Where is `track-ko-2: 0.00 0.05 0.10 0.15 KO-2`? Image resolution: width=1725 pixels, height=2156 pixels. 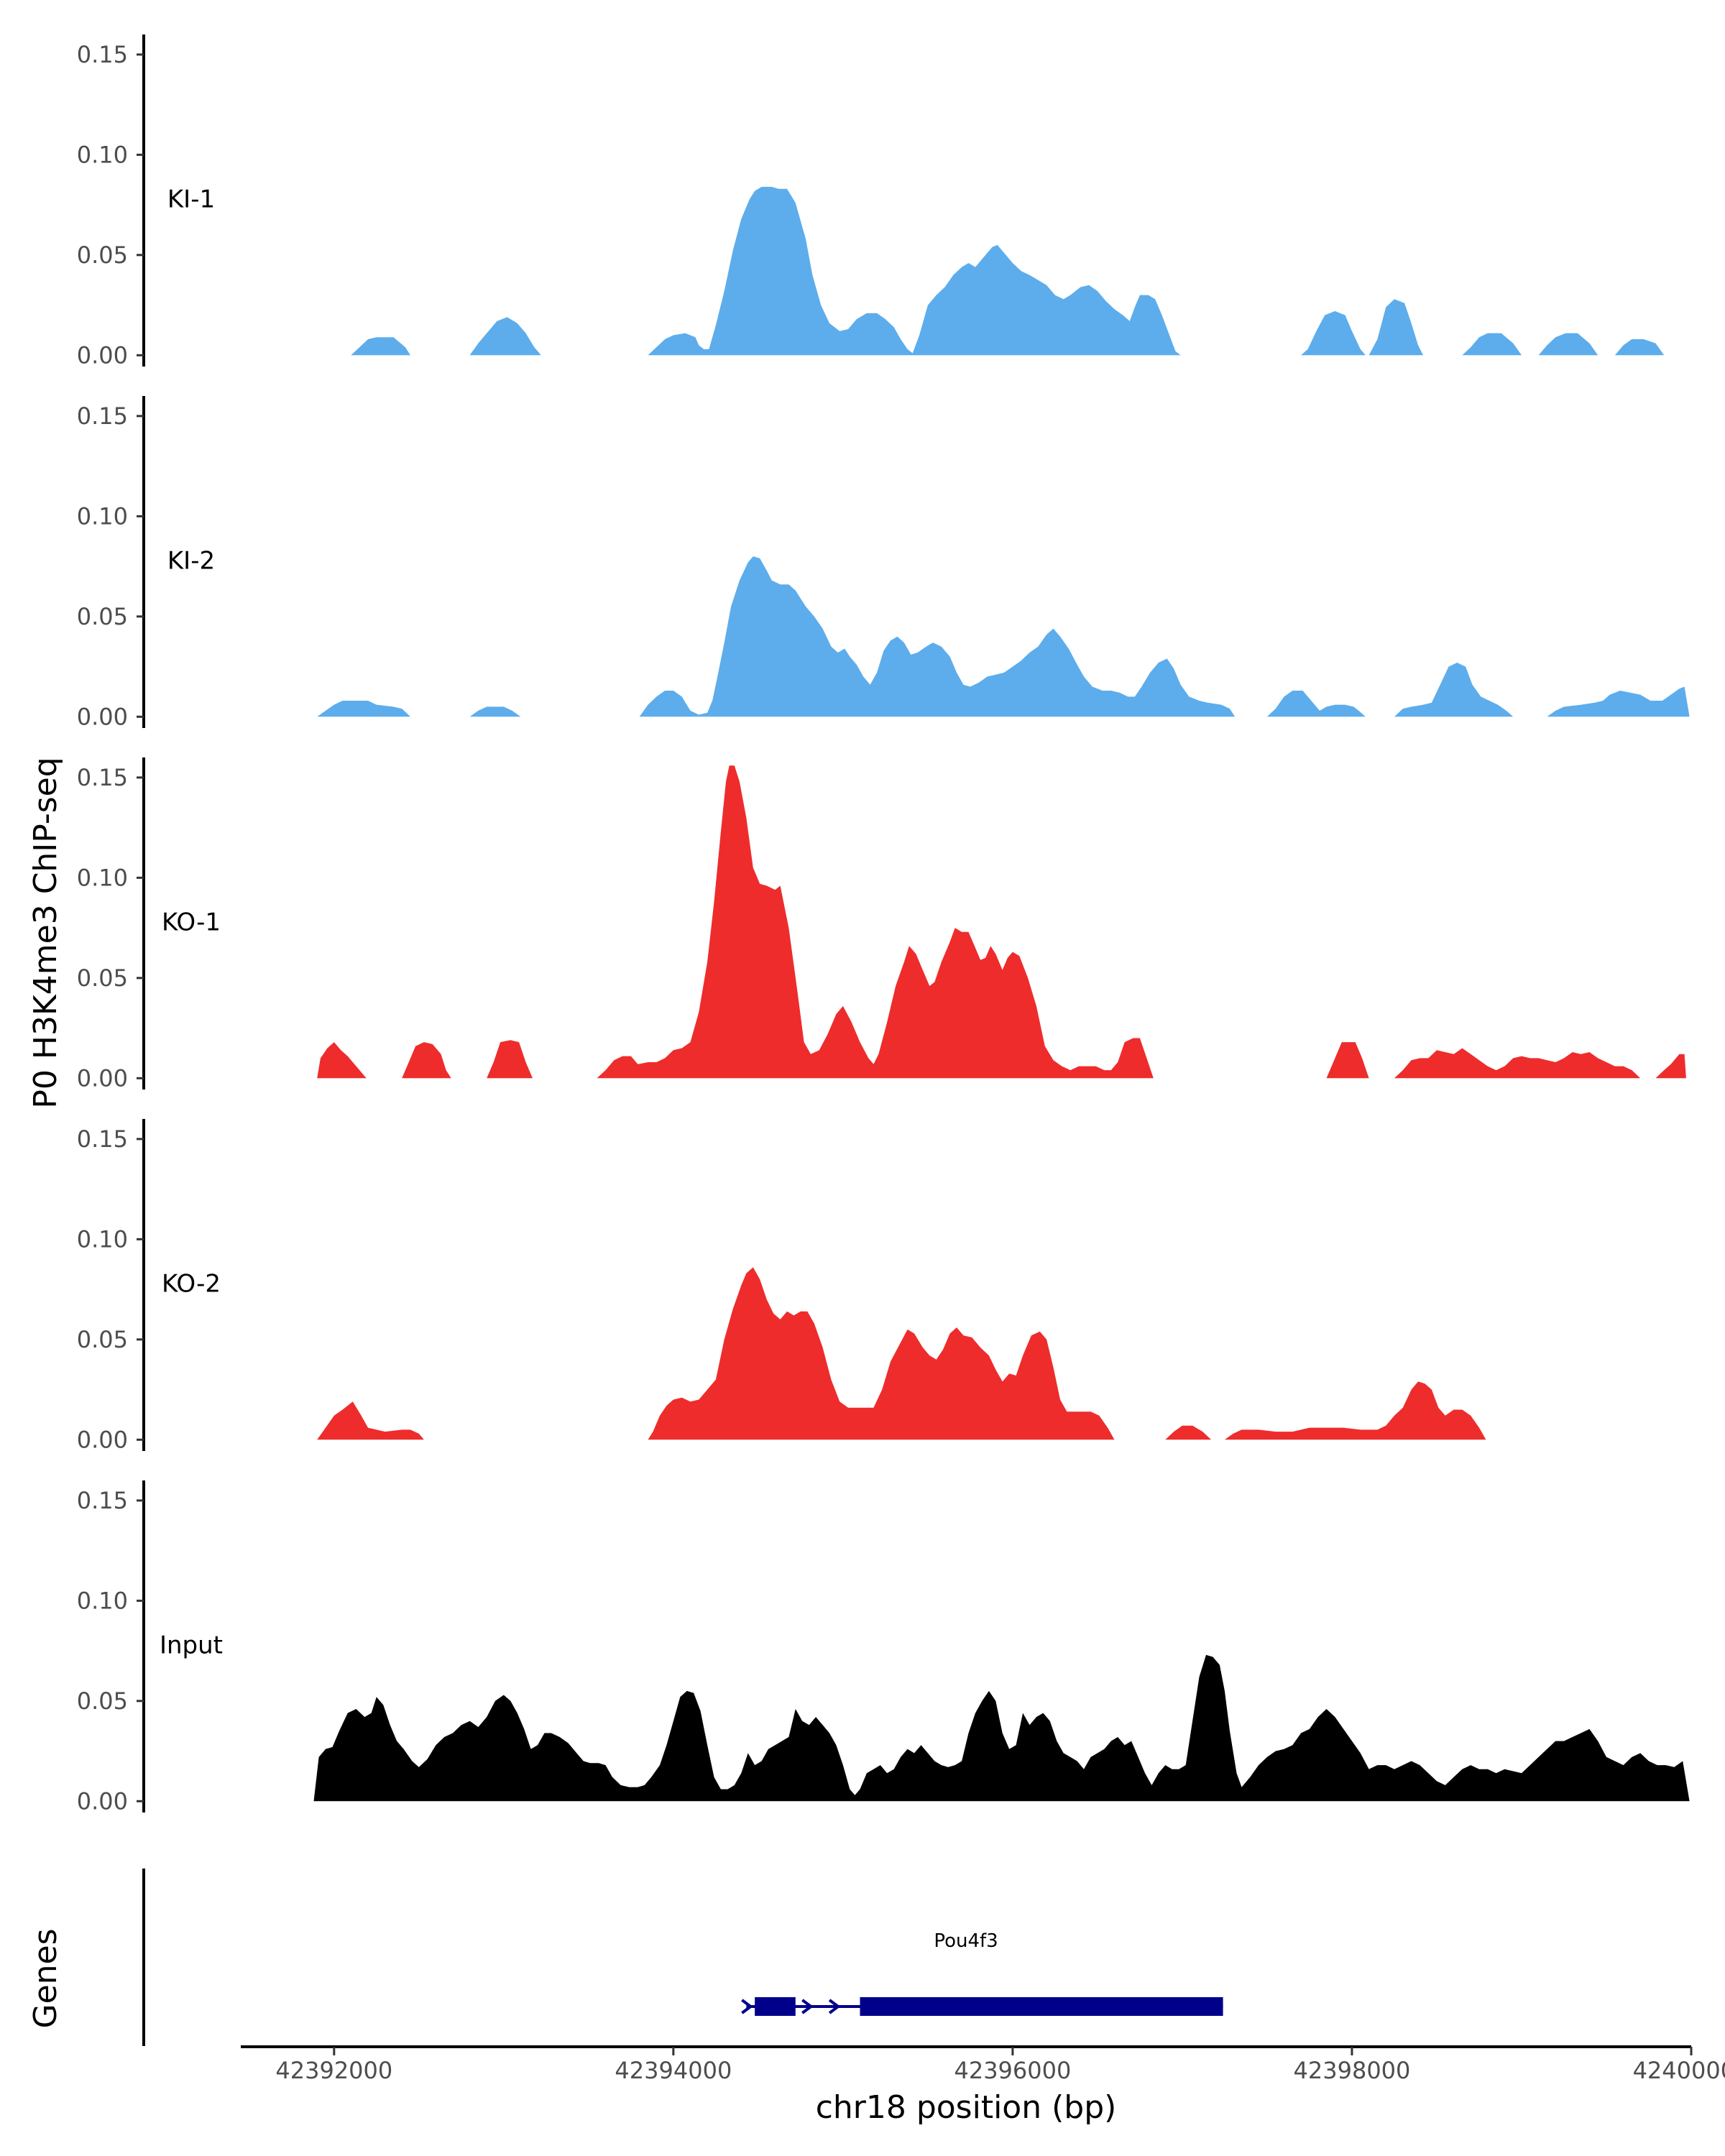
track-ko-2: 0.00 0.05 0.10 0.15 KO-2 is located at coordinates (781, 1286).